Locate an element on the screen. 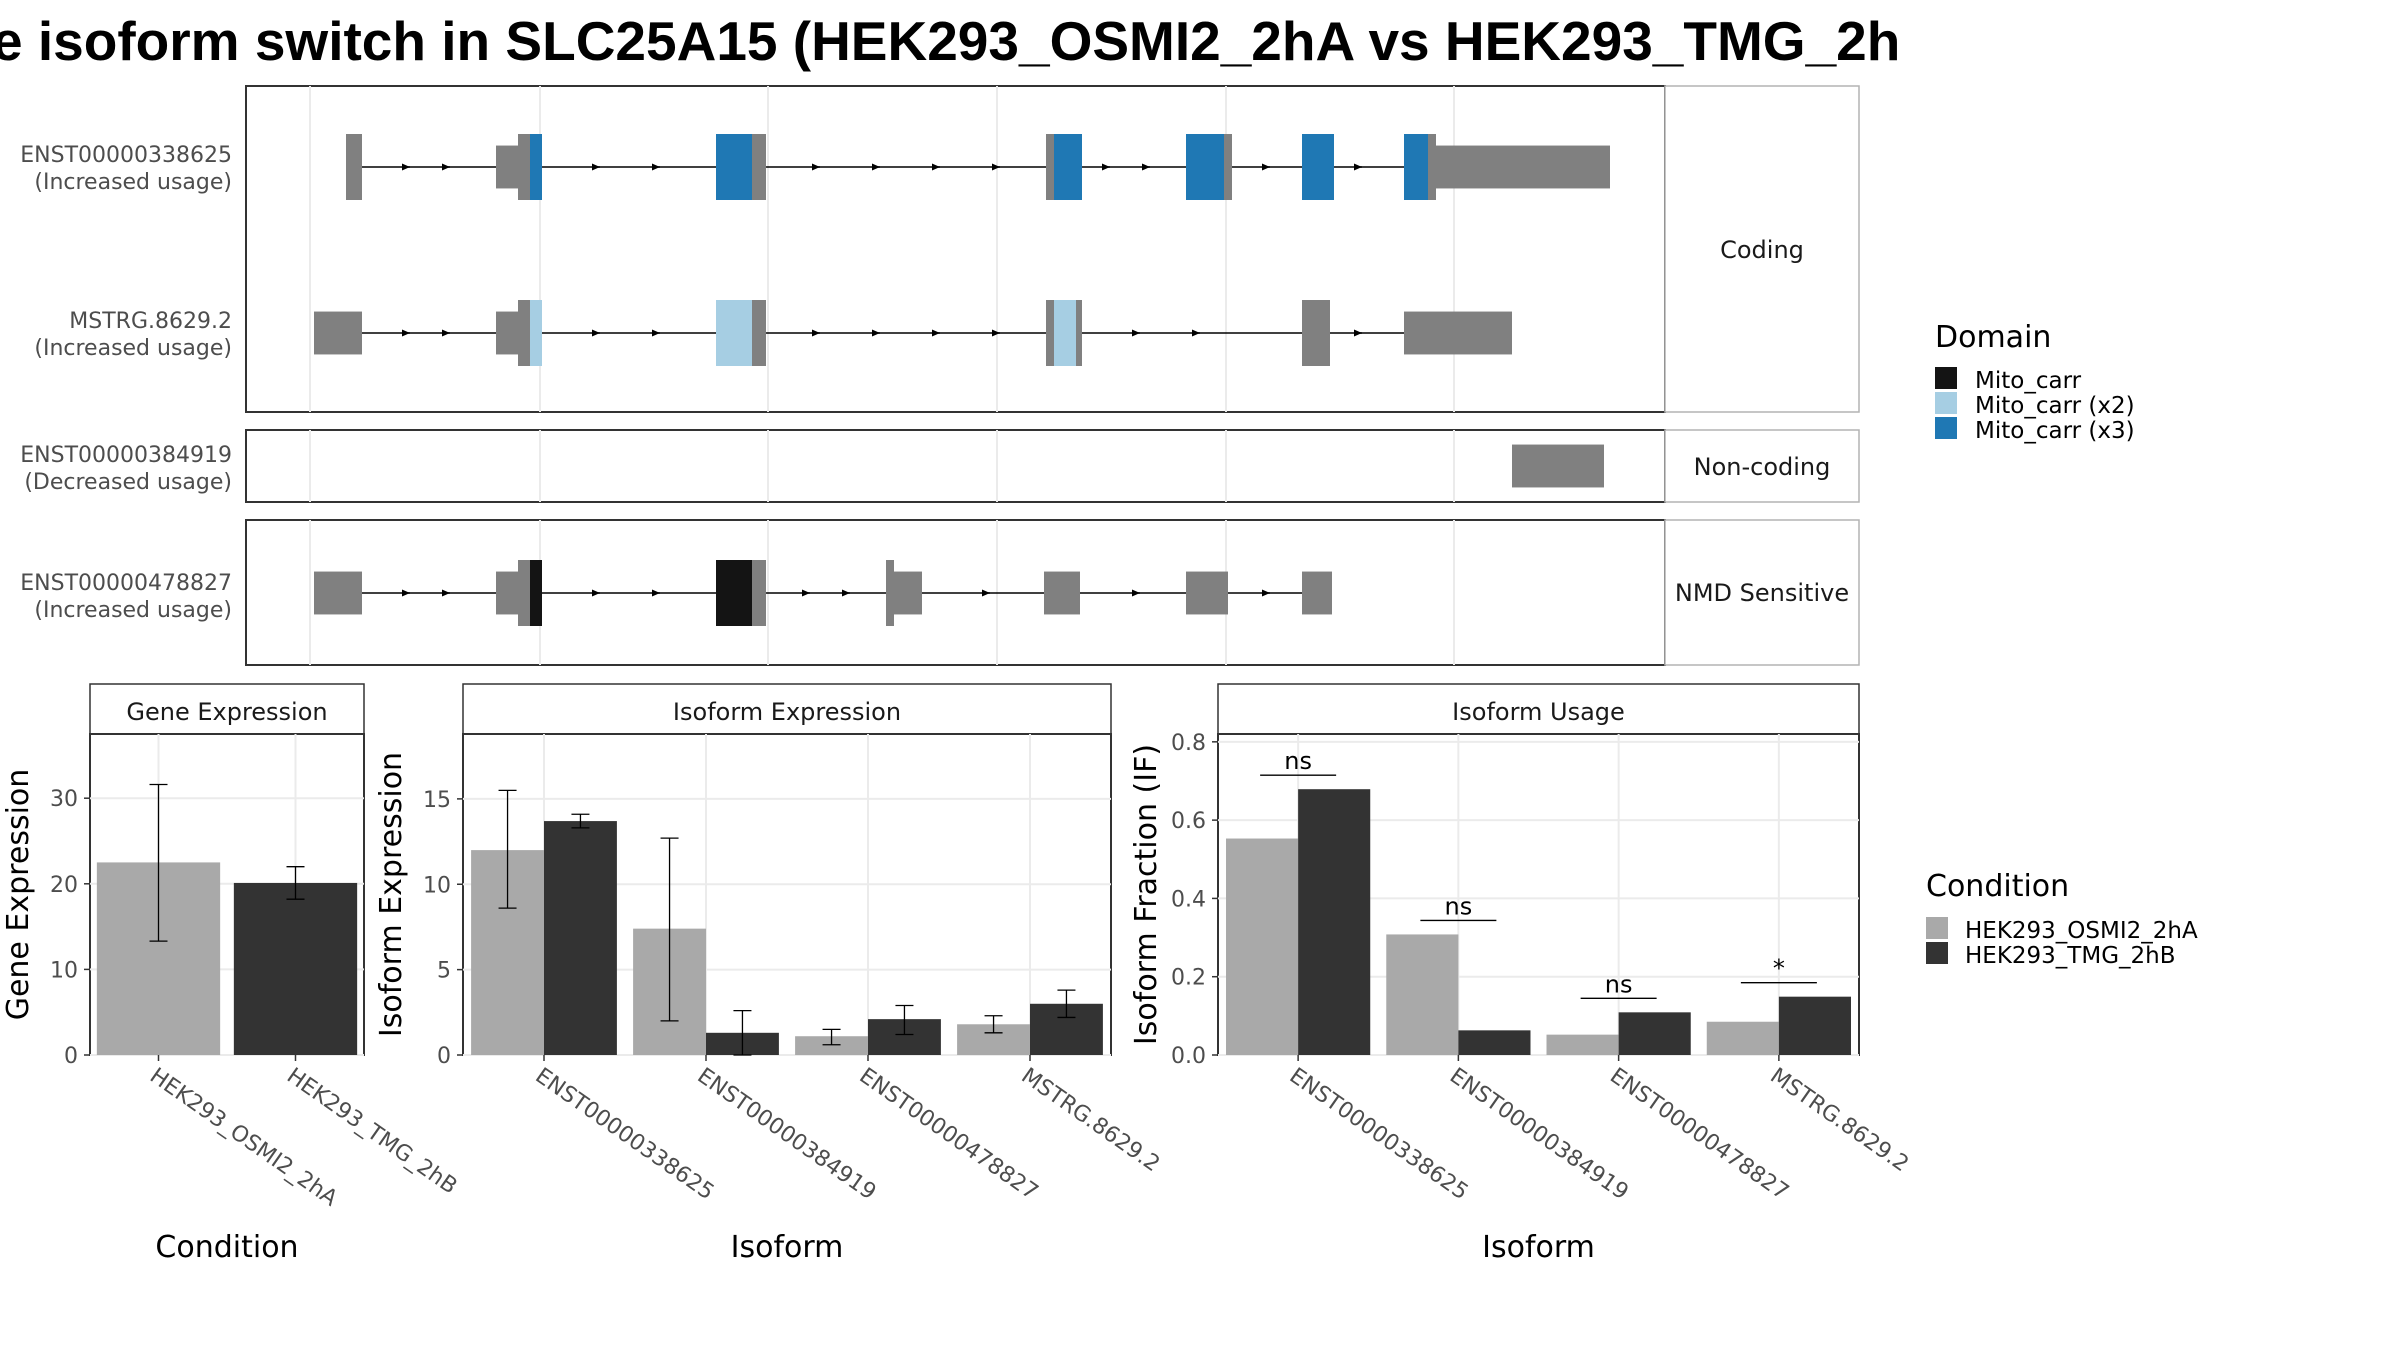 The height and width of the screenshot is (1350, 2400). condition-key-a is located at coordinates (1937, 928).